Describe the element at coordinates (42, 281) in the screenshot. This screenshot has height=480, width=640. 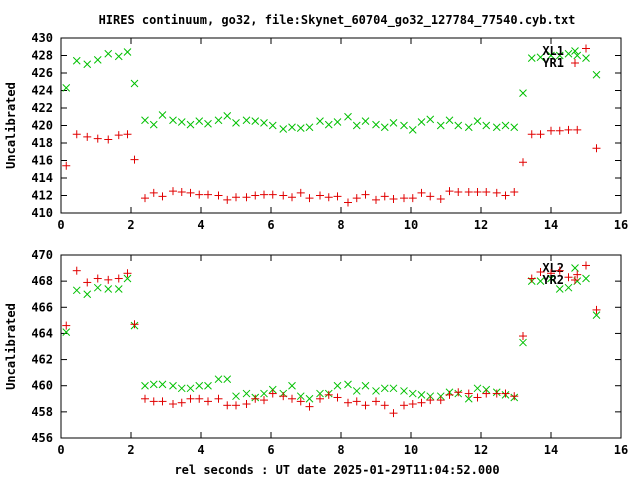
I see `y-tick-label: 468` at that location.